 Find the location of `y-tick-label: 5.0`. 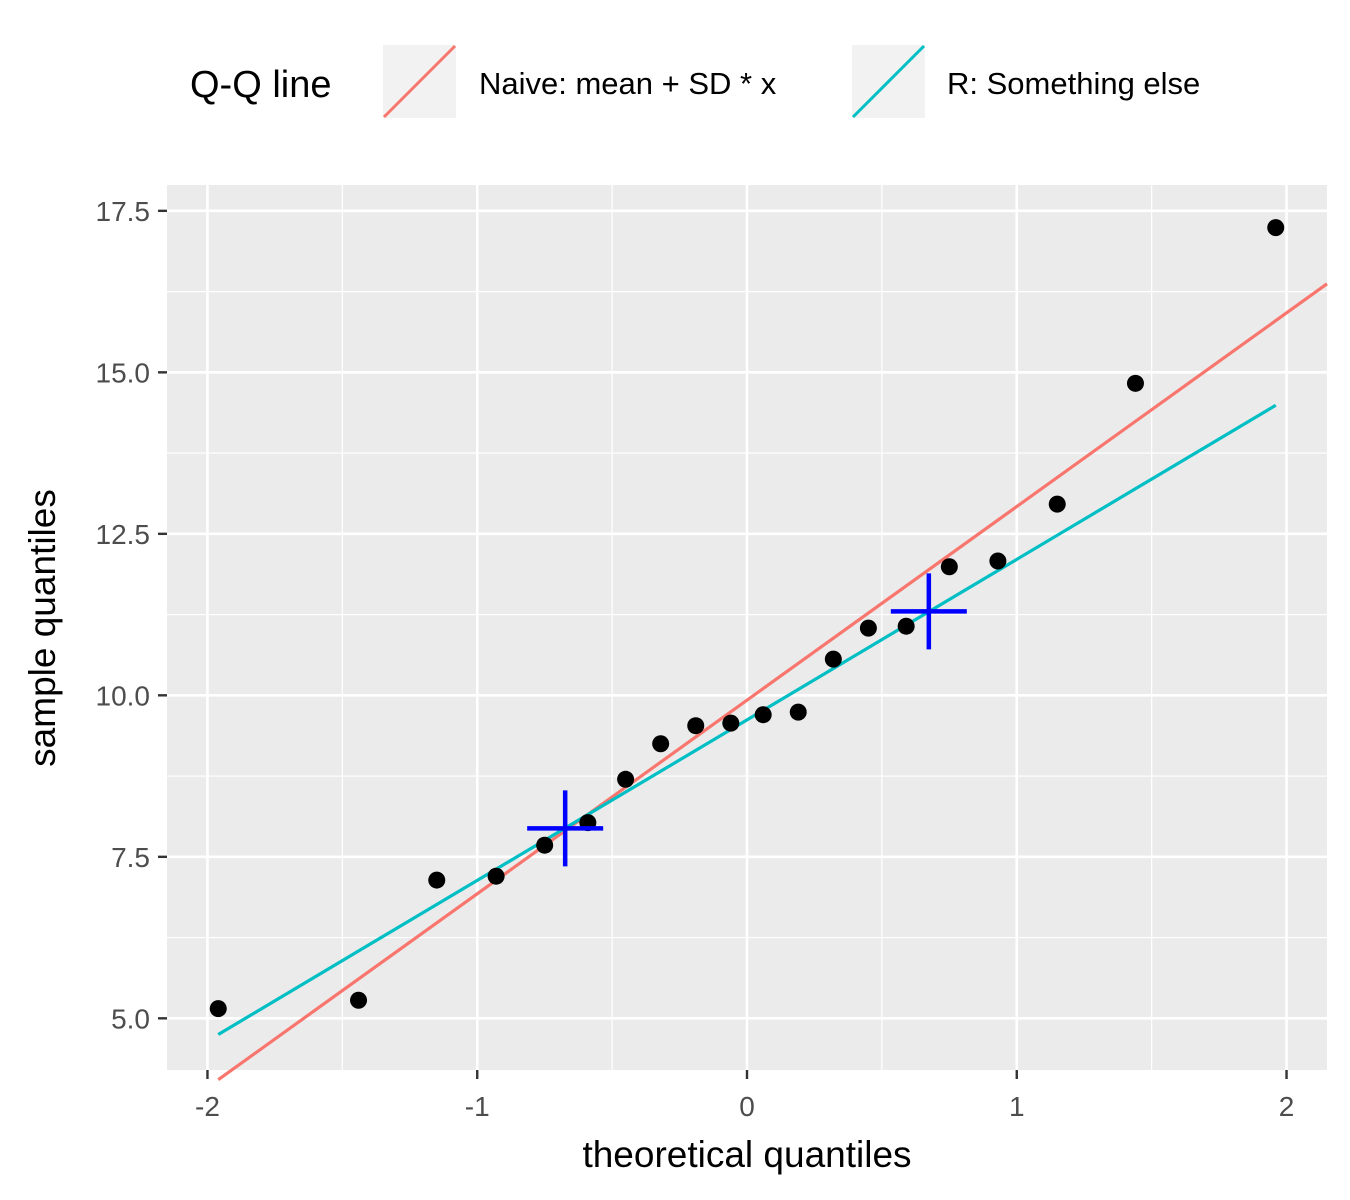

y-tick-label: 5.0 is located at coordinates (130, 1018).